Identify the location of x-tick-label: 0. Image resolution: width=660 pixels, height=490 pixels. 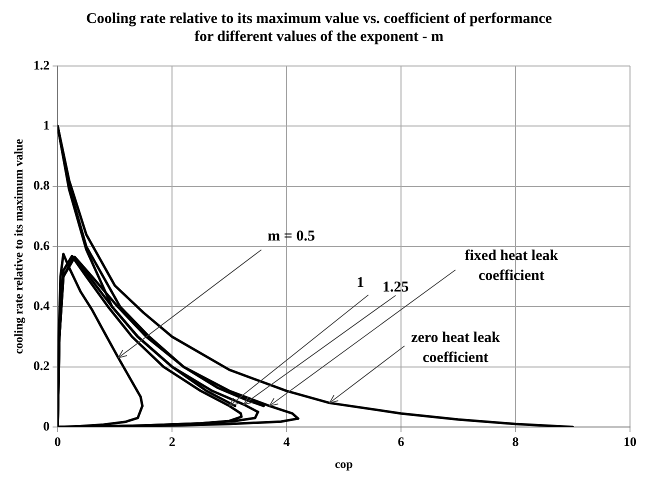
(57, 442).